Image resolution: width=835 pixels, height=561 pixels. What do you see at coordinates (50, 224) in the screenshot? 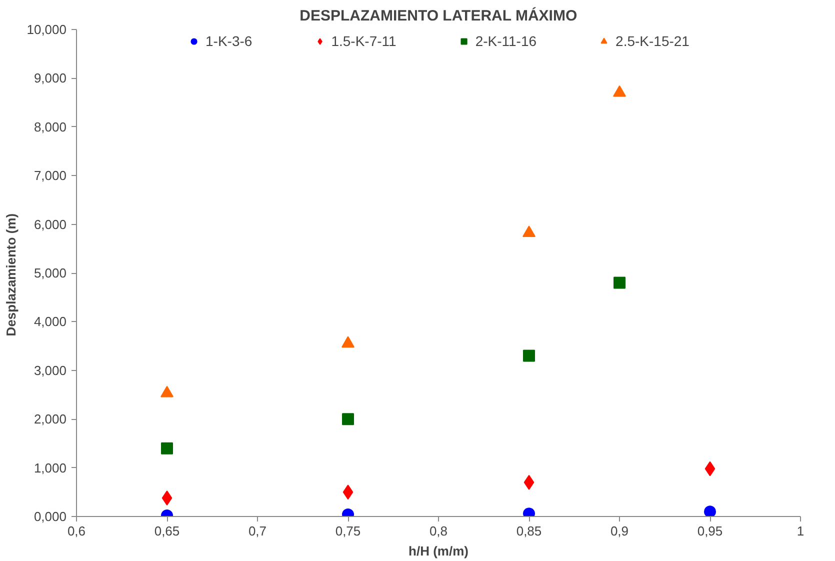
I see `y-tick-label: 6,000` at bounding box center [50, 224].